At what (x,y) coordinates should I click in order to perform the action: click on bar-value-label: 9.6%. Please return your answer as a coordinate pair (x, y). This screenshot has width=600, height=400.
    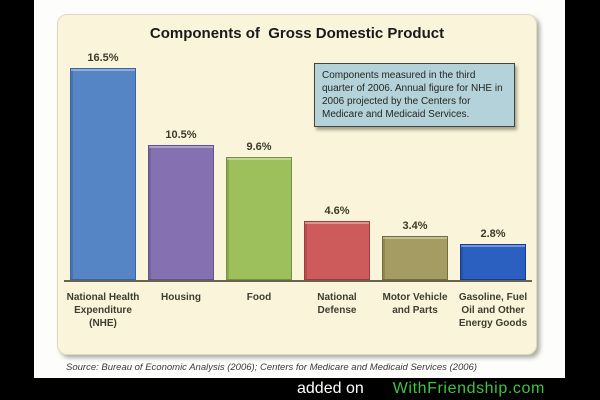
    Looking at the image, I should click on (259, 147).